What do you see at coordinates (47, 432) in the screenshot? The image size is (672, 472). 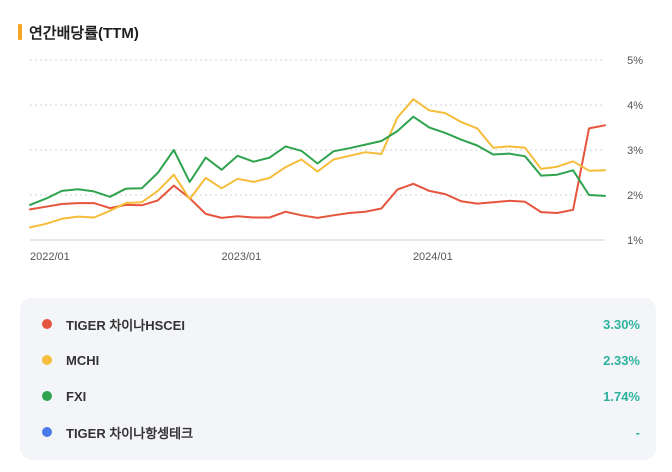 I see `legend-dot-tiger-hangseng-tech` at bounding box center [47, 432].